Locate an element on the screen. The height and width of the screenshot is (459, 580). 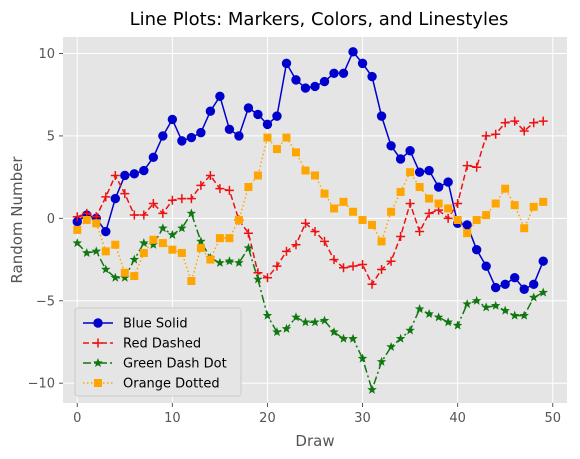
x-tick-label: 20 is located at coordinates (267, 418).